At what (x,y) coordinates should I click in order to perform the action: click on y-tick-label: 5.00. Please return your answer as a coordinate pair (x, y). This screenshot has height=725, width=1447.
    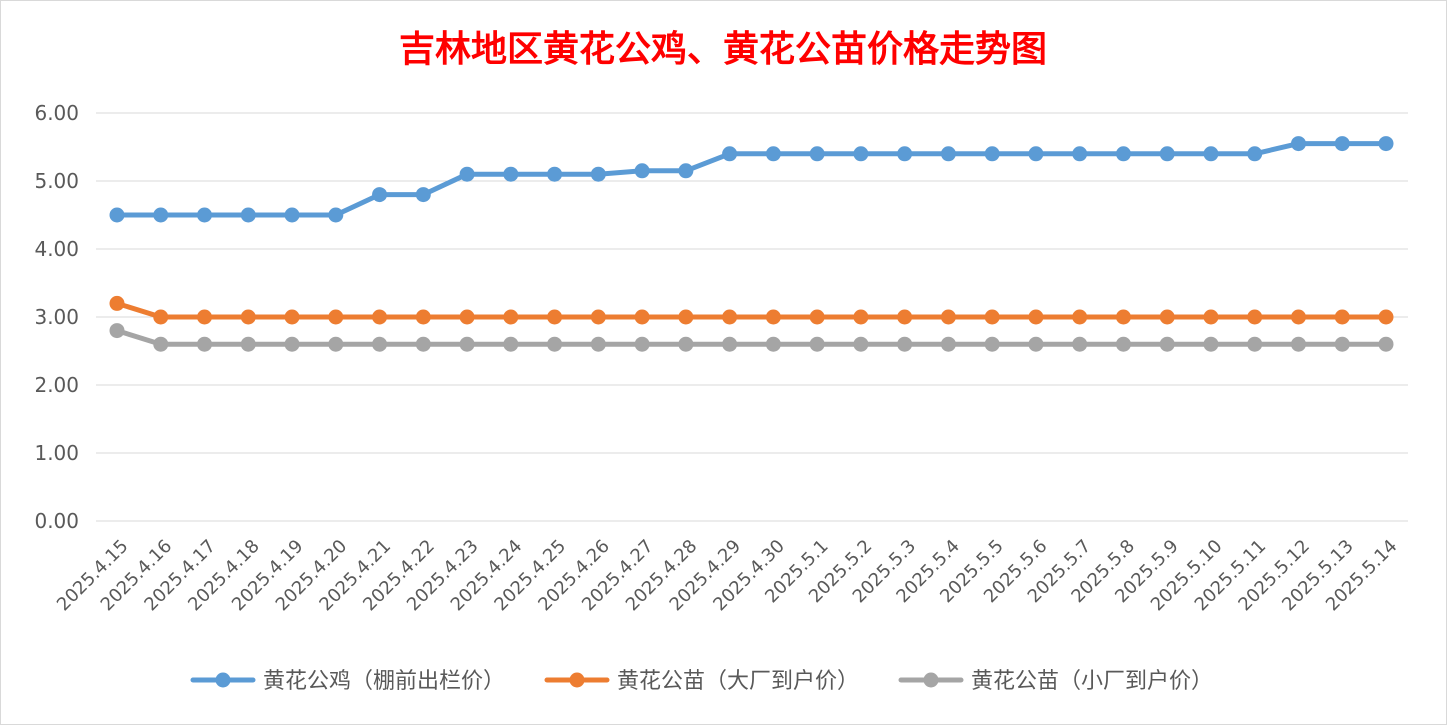
    Looking at the image, I should click on (56, 181).